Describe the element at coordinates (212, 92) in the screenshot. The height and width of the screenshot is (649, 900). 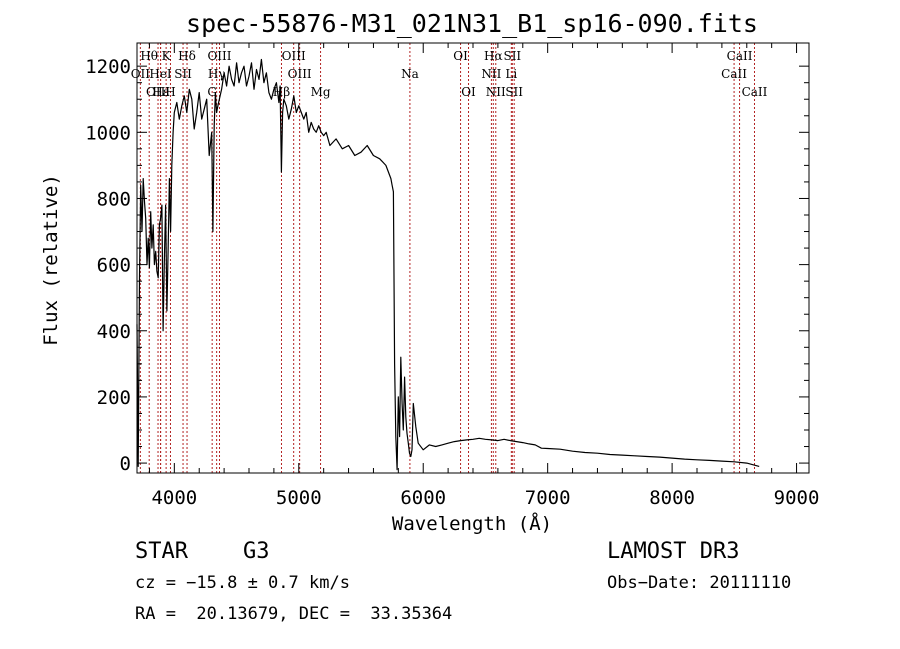
I see `line-marker-label: G` at that location.